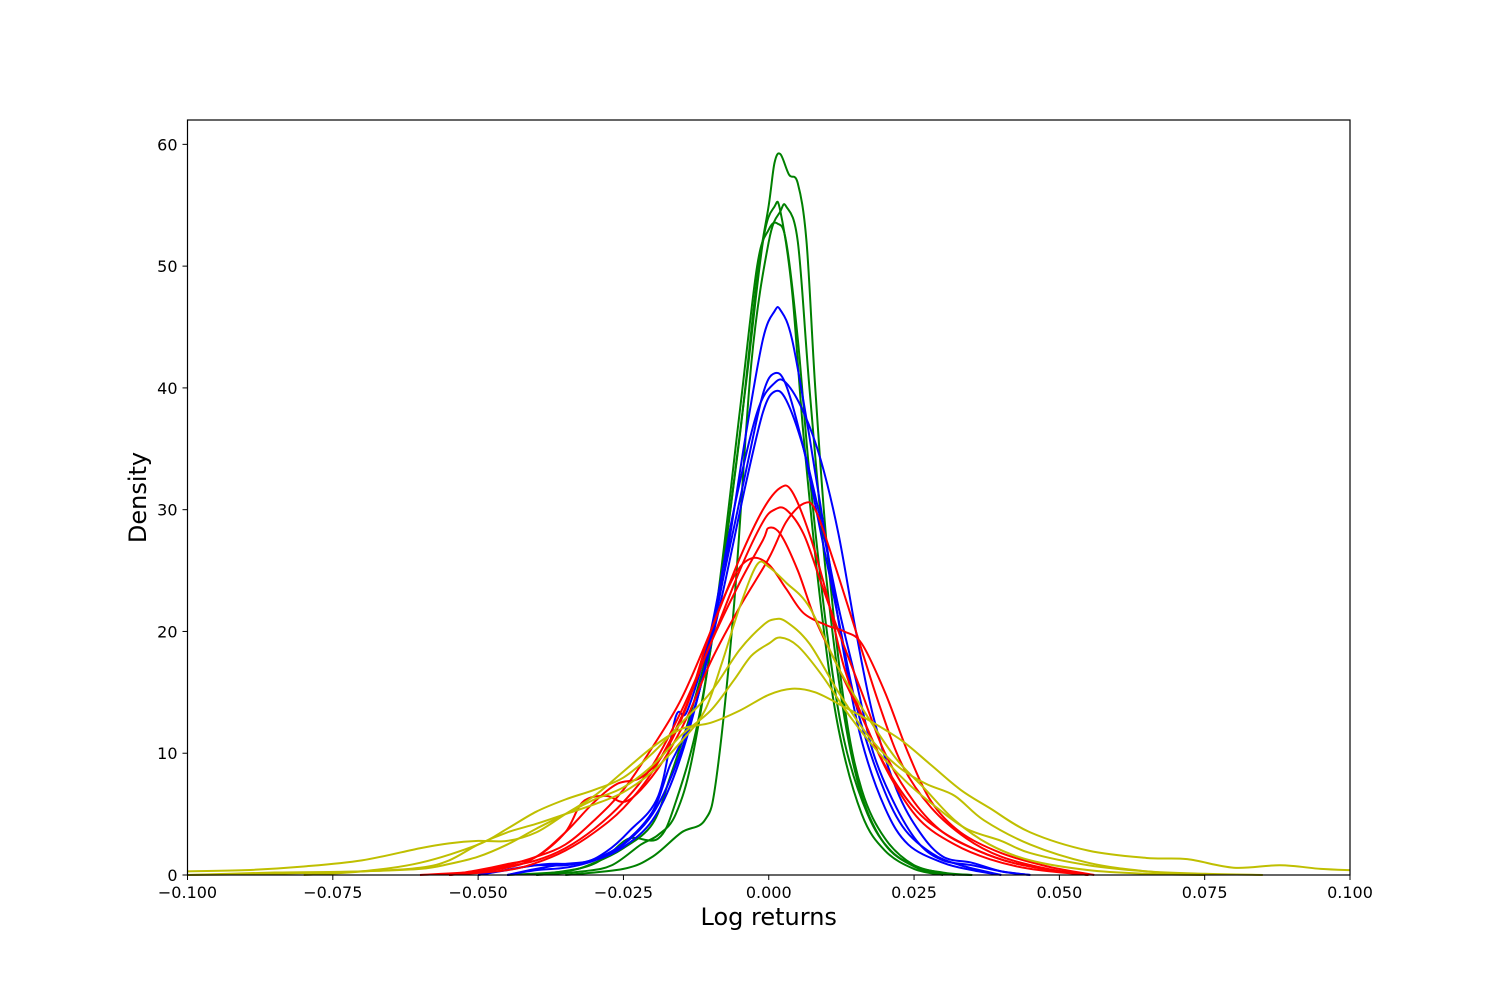  What do you see at coordinates (478, 892) in the screenshot?
I see `x-tick-label: −0.050` at bounding box center [478, 892].